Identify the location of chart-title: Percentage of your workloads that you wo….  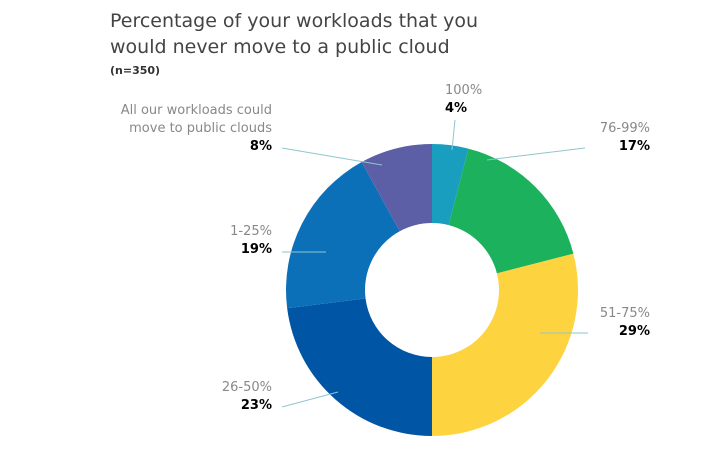
(294, 34).